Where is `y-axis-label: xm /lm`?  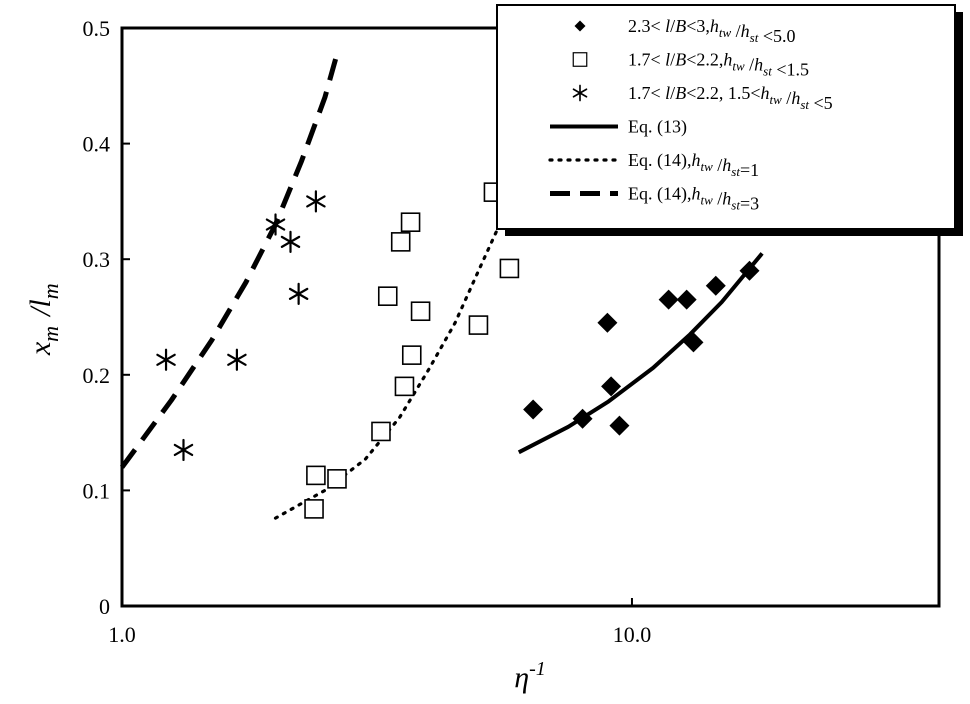 y-axis-label: xm /lm is located at coordinates (43, 318).